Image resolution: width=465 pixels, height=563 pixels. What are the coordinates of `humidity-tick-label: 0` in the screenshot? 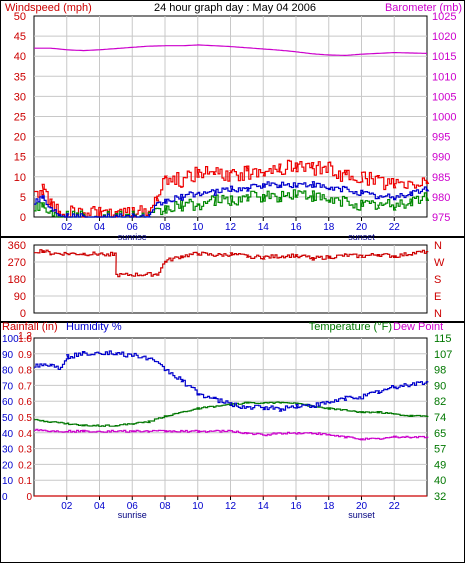 It's located at (5, 497).